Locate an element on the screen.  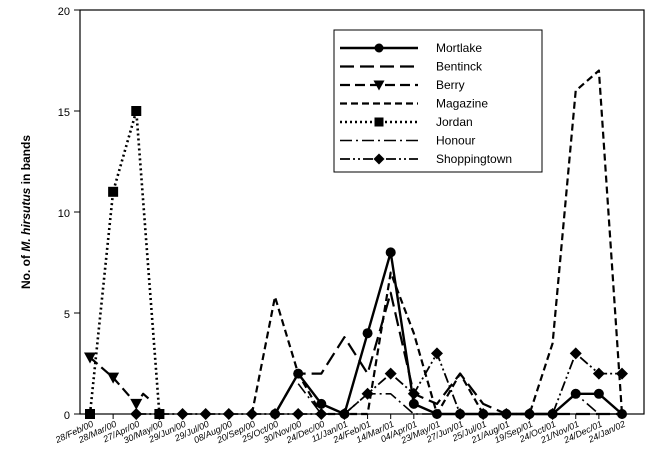
series-bentinck is located at coordinates (448, 353).